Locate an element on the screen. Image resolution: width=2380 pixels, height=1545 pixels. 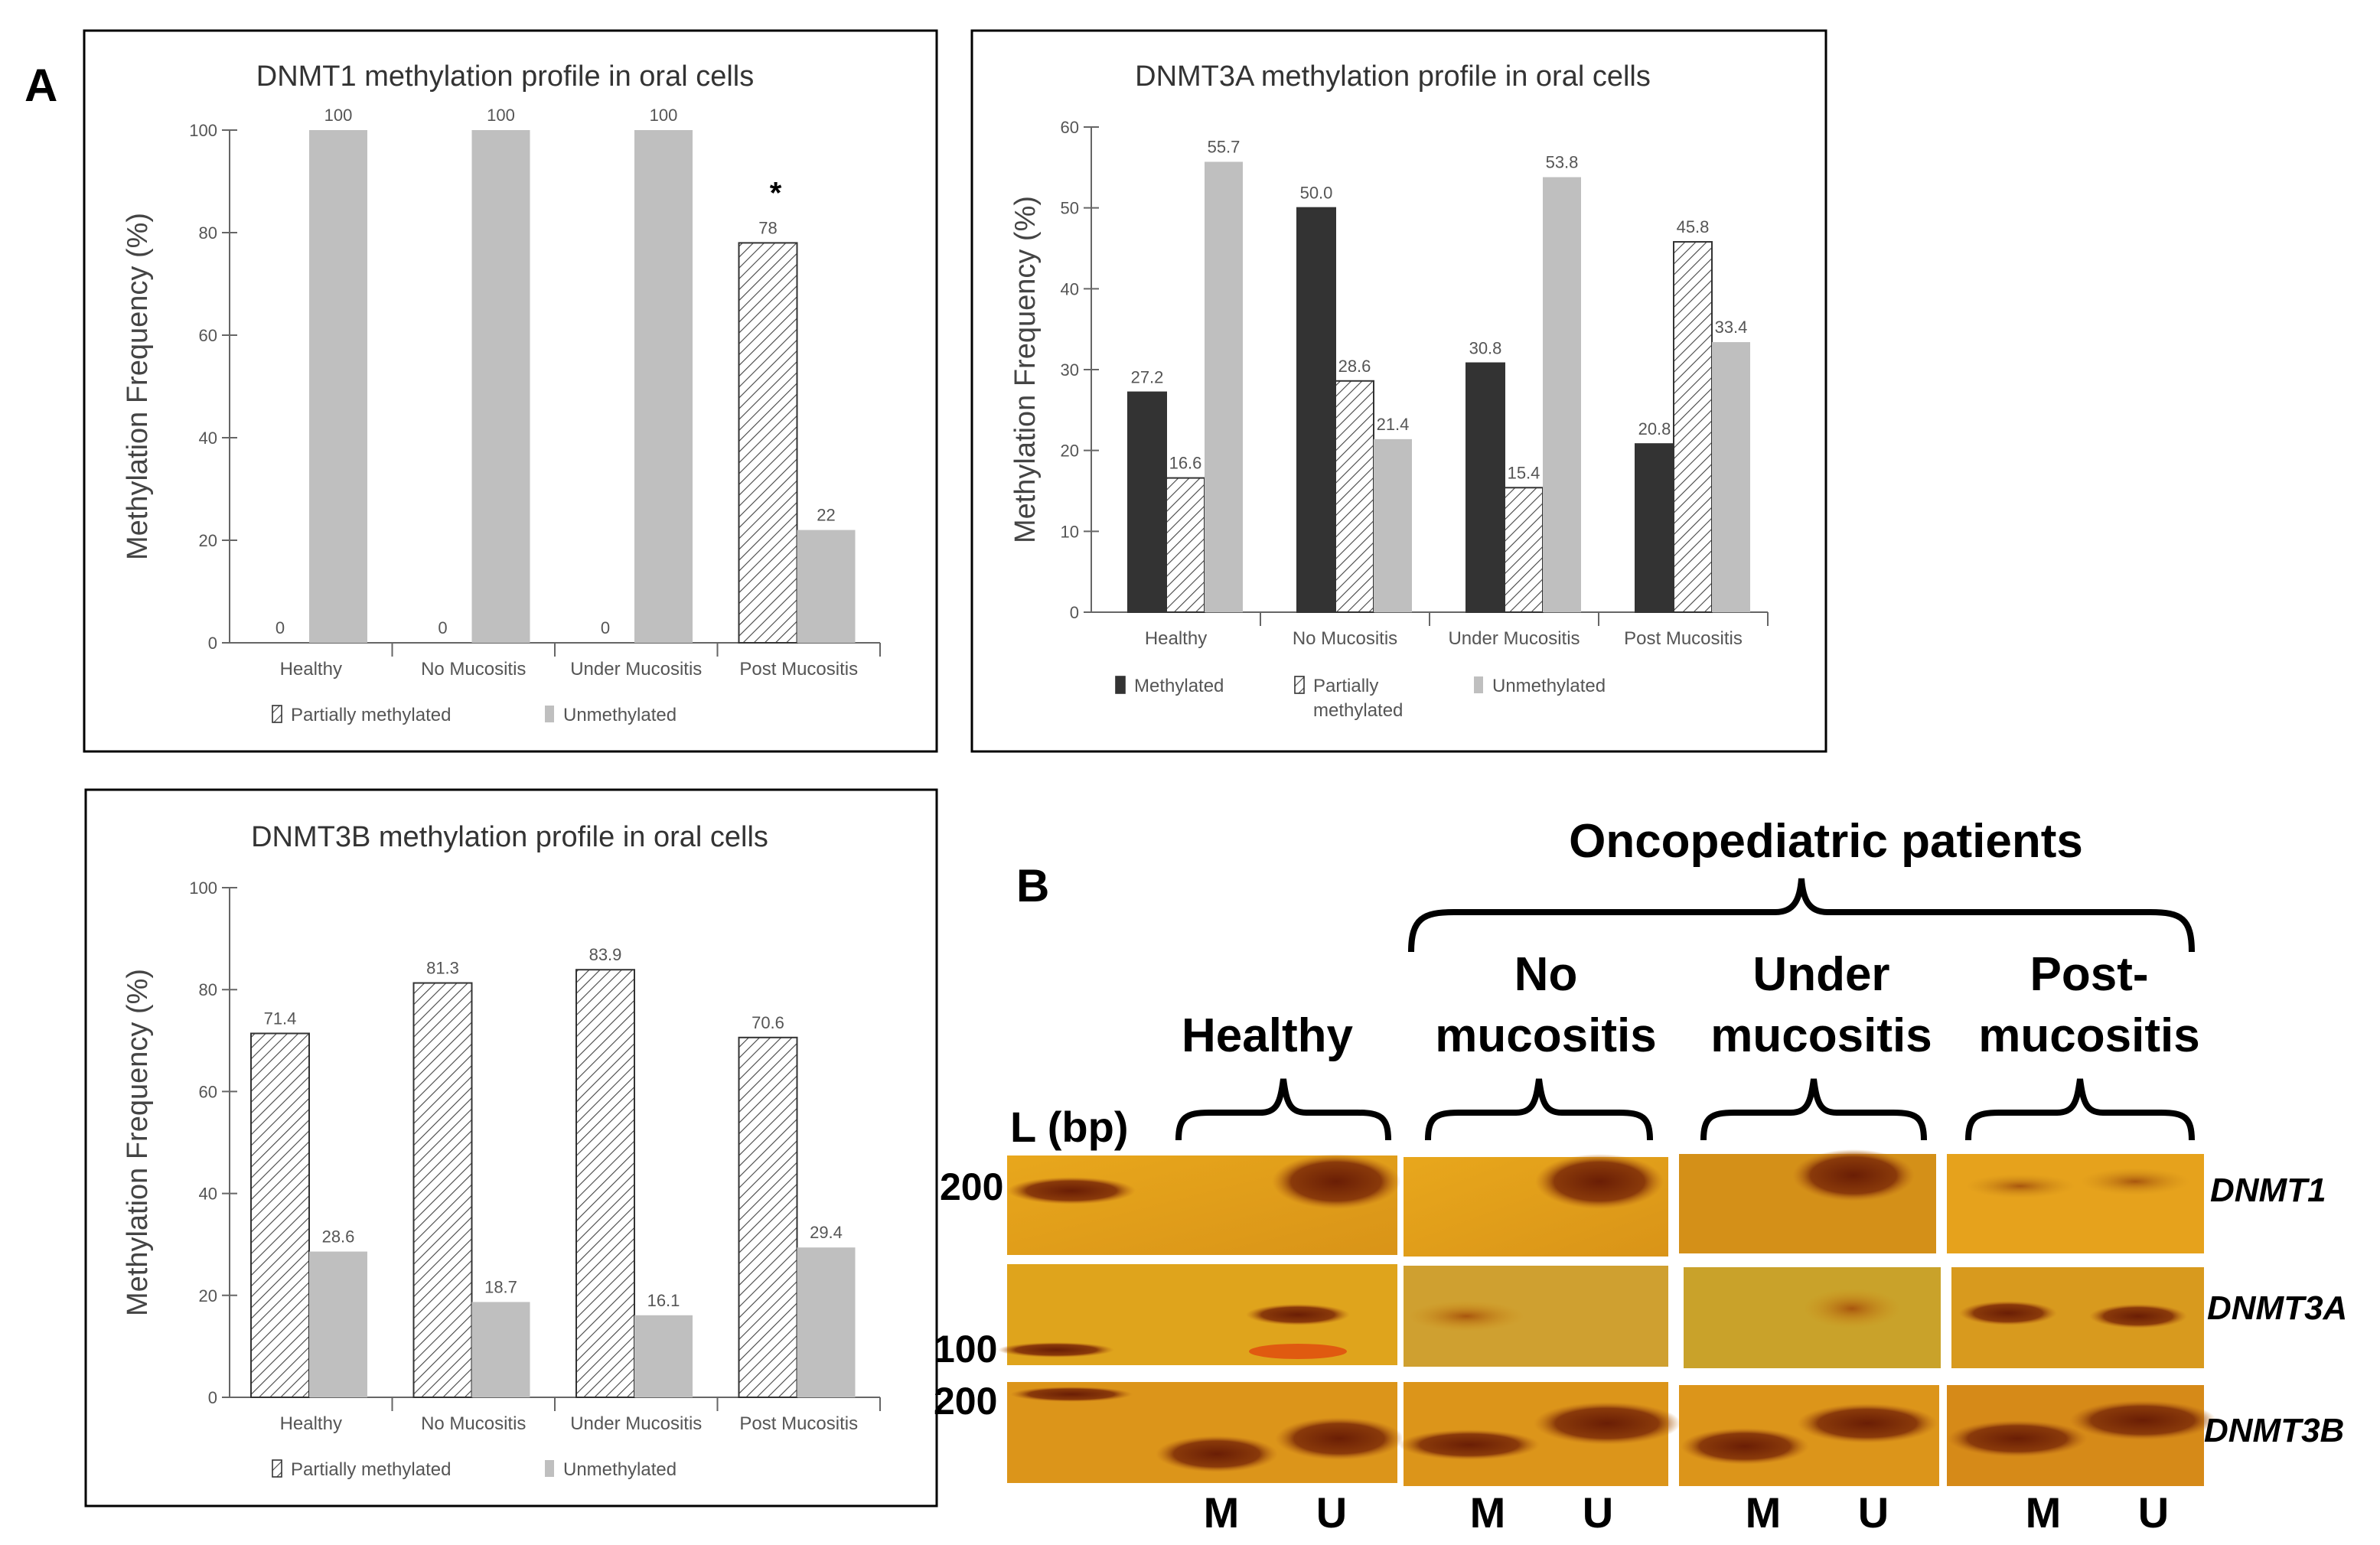
y-tick-label: 0 is located at coordinates (213, 643).